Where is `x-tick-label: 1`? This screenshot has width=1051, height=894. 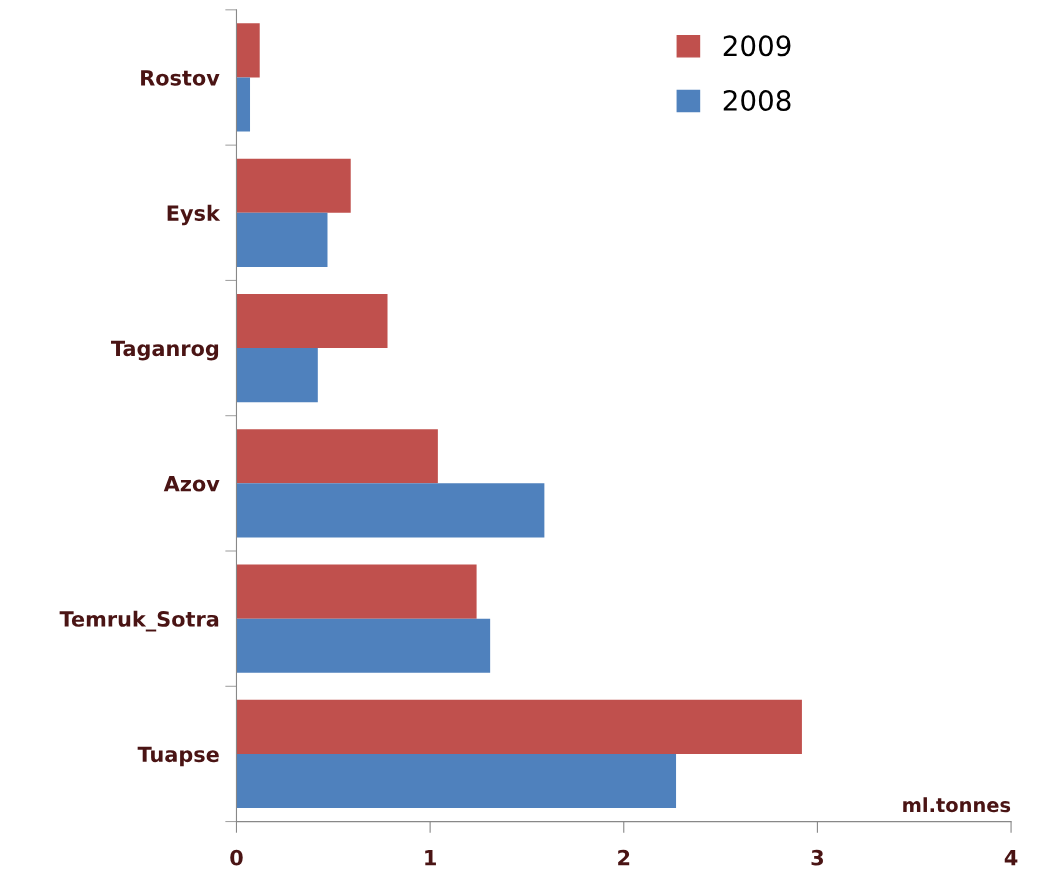 x-tick-label: 1 is located at coordinates (430, 858).